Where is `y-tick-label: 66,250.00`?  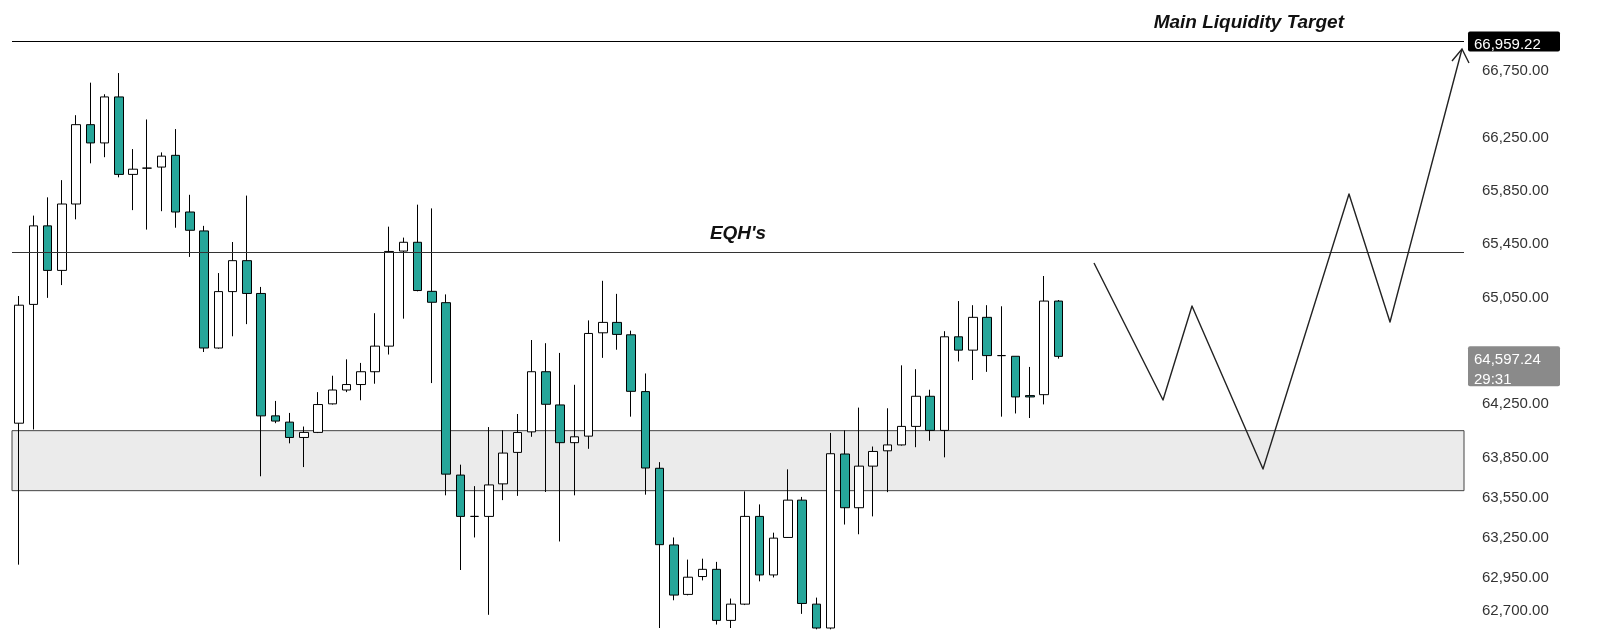
y-tick-label: 66,250.00 is located at coordinates (1515, 136).